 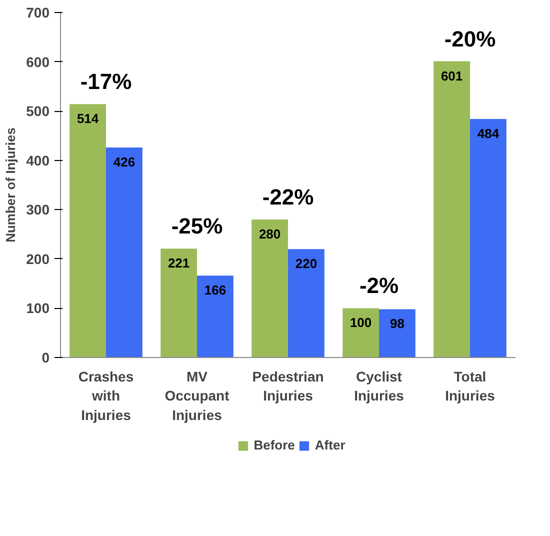 I want to click on y-axis-title: Number of Injuries, so click(x=10, y=185).